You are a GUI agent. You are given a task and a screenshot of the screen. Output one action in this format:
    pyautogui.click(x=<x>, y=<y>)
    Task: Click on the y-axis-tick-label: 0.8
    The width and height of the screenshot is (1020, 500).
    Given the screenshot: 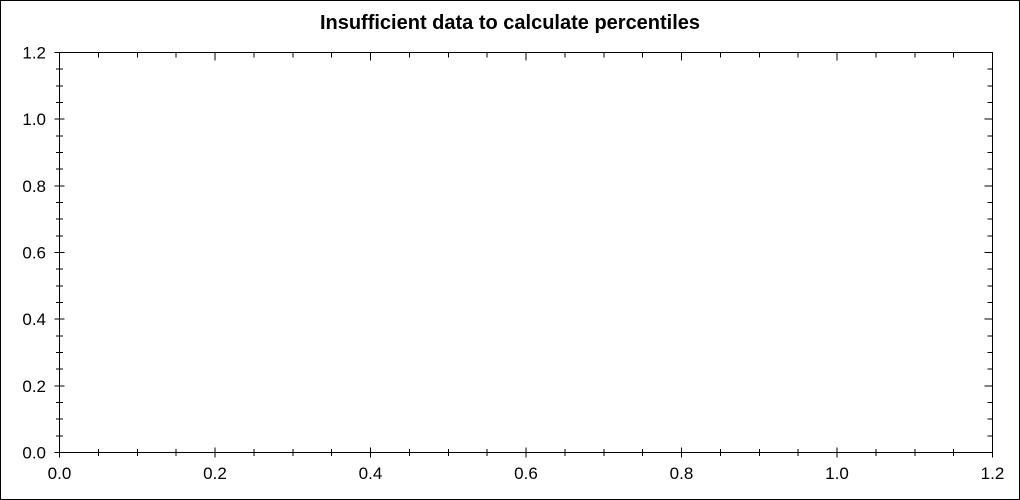 What is the action you would take?
    pyautogui.click(x=34, y=186)
    